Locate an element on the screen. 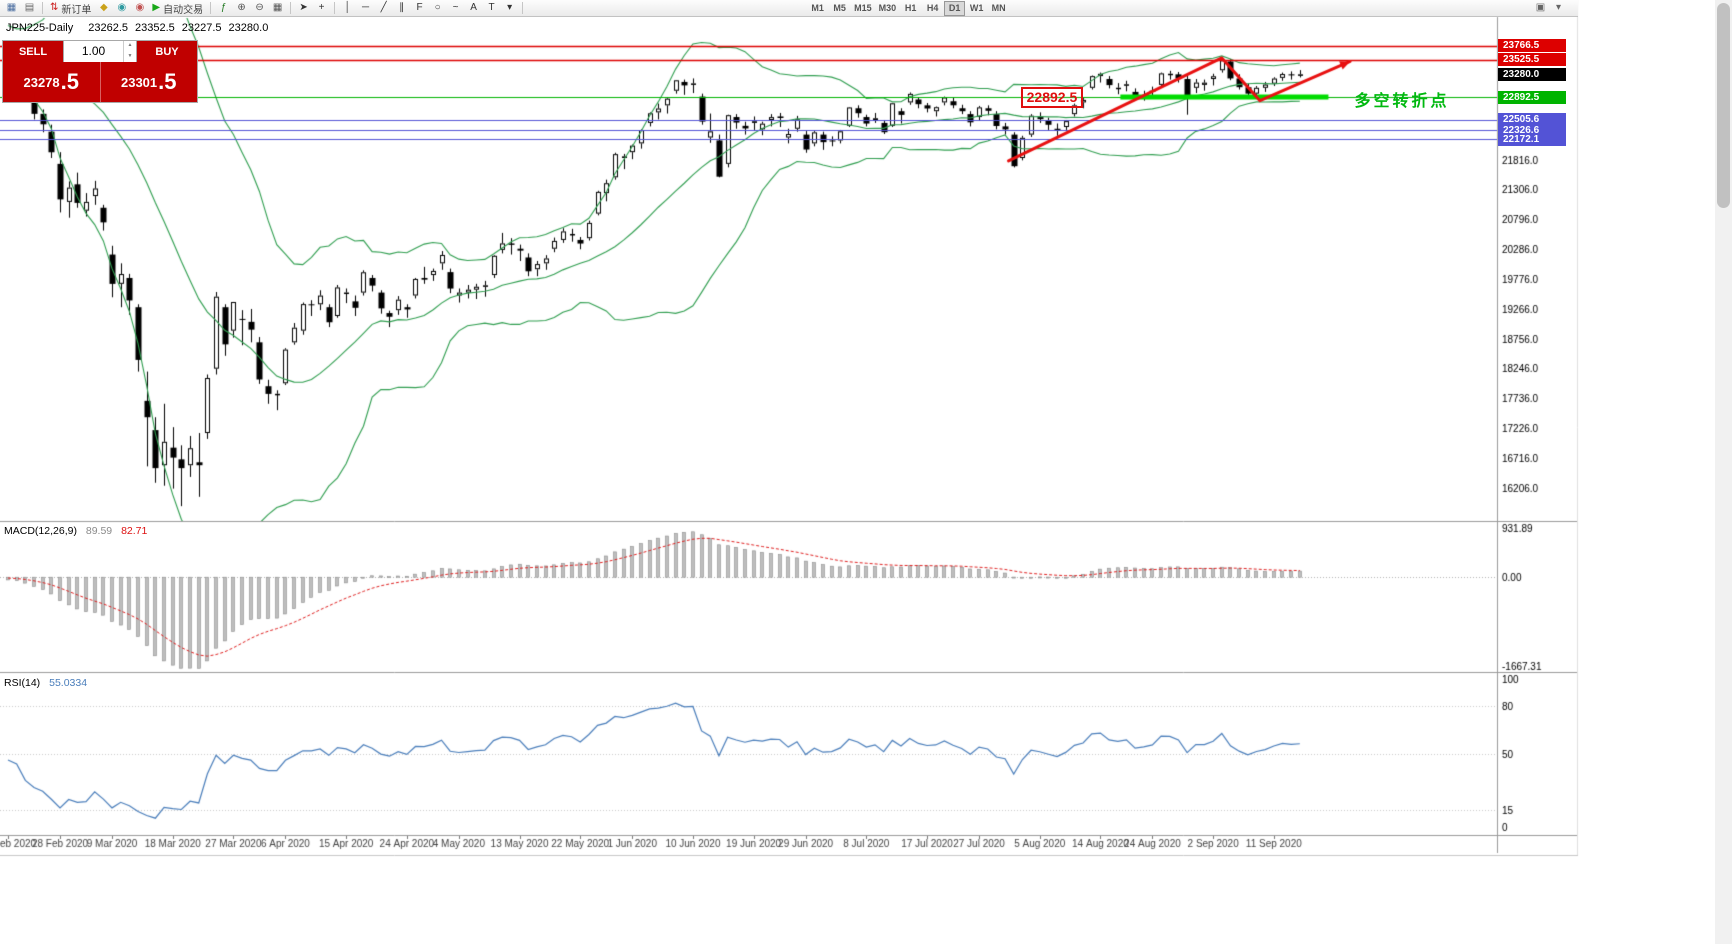 The height and width of the screenshot is (944, 1732). right-group: ▣ ▾ is located at coordinates (1549, 8).